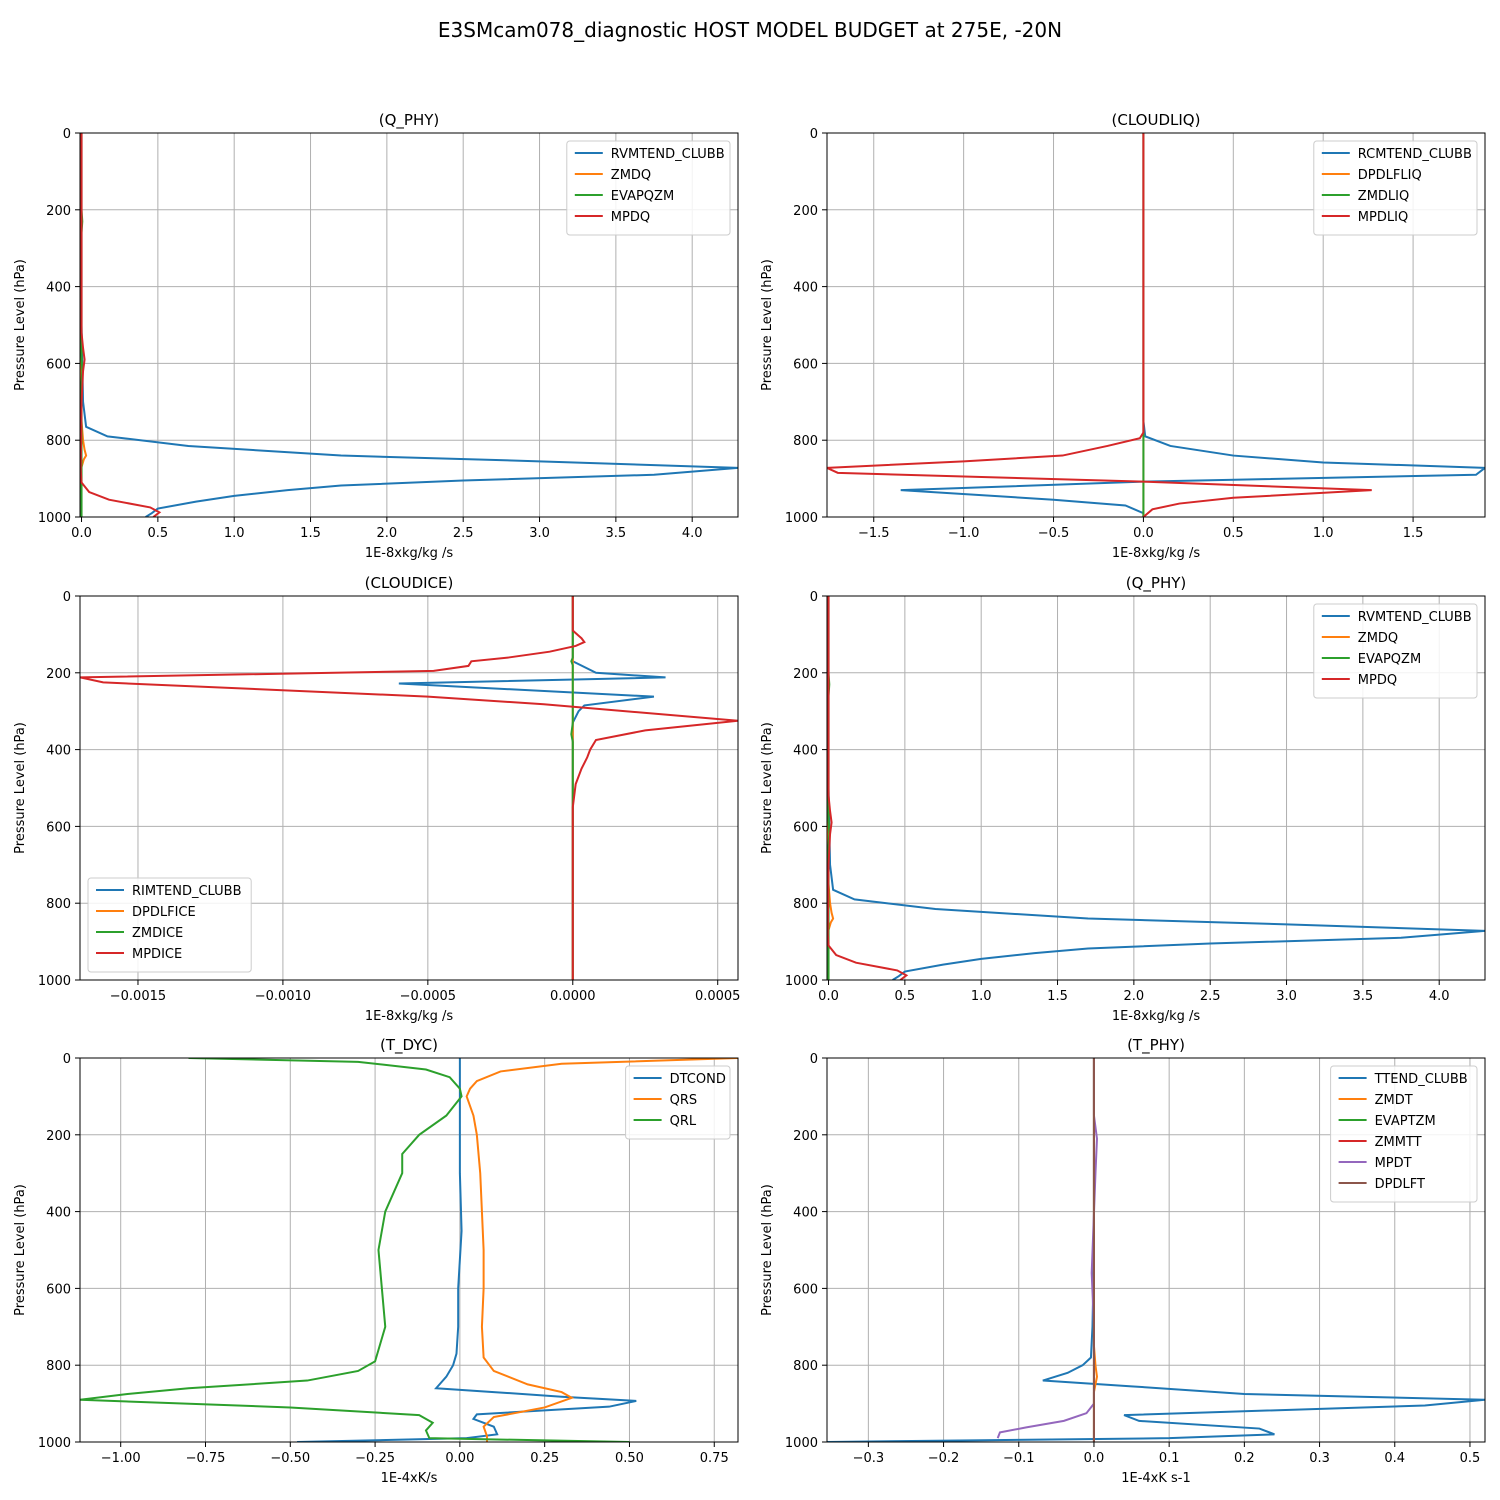  I want to click on legend-entry: MPDICE, so click(157, 954).